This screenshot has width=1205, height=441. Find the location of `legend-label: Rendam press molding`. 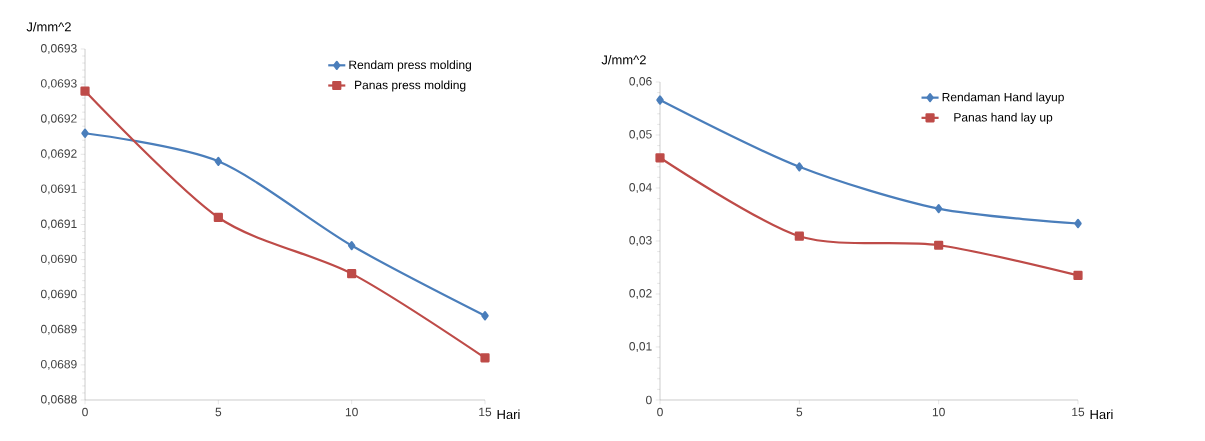

legend-label: Rendam press molding is located at coordinates (410, 66).